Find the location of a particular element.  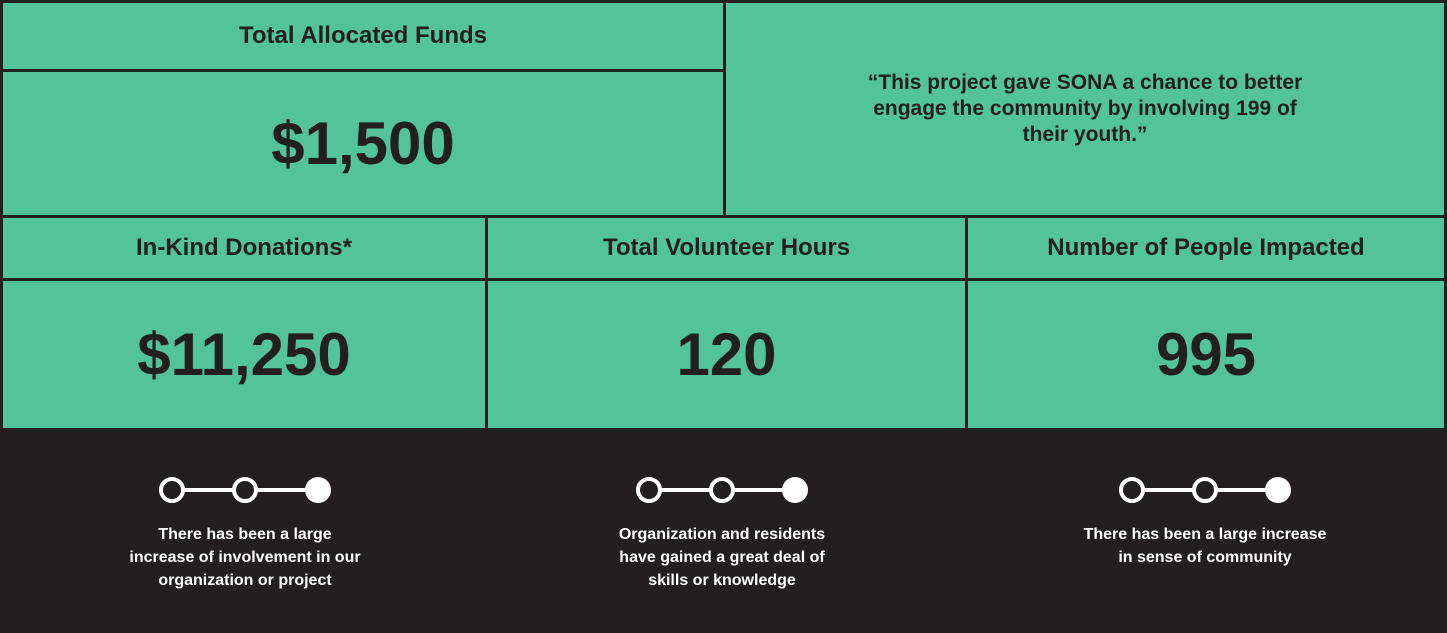

metric-label: Total Volunteer Hours is located at coordinates (726, 248).